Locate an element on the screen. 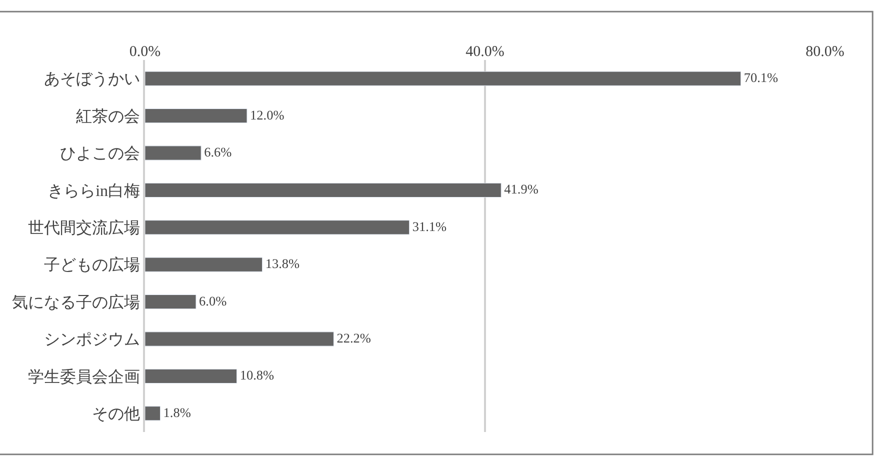 The width and height of the screenshot is (885, 472). y-tick-label: 子どもの広場 is located at coordinates (92, 265).